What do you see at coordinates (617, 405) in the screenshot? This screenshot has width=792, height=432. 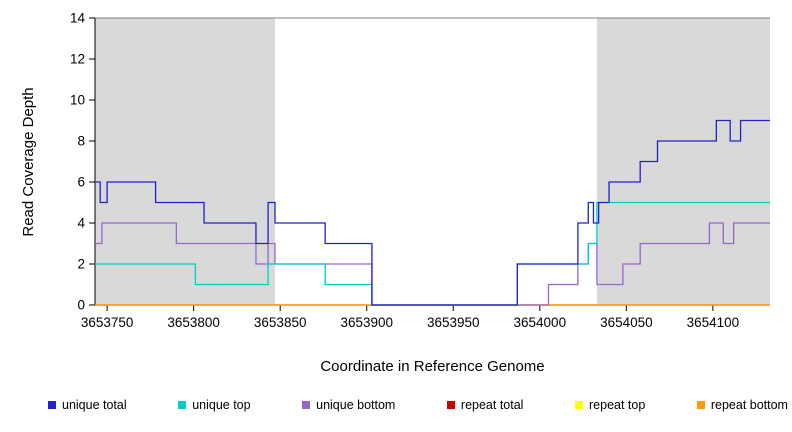 I see `legend-label: repeat top` at bounding box center [617, 405].